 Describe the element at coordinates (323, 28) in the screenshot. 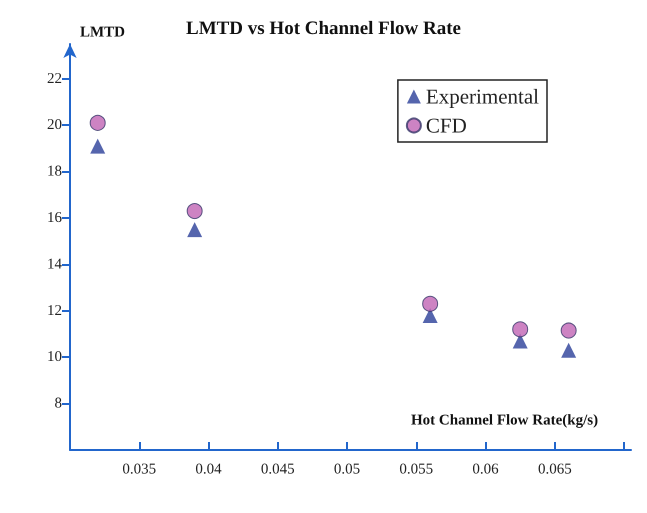

I see `chart-title: LMTD vs Hot Channel Flow Rate` at that location.